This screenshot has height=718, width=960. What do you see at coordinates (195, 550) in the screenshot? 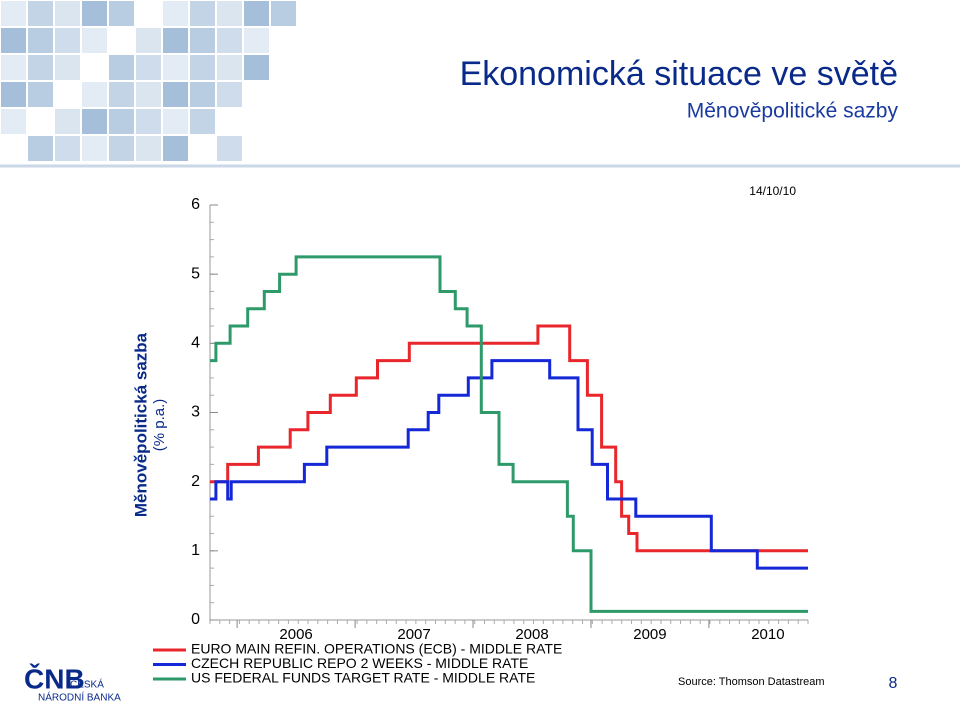
I see `y-tick-label: 1` at bounding box center [195, 550].